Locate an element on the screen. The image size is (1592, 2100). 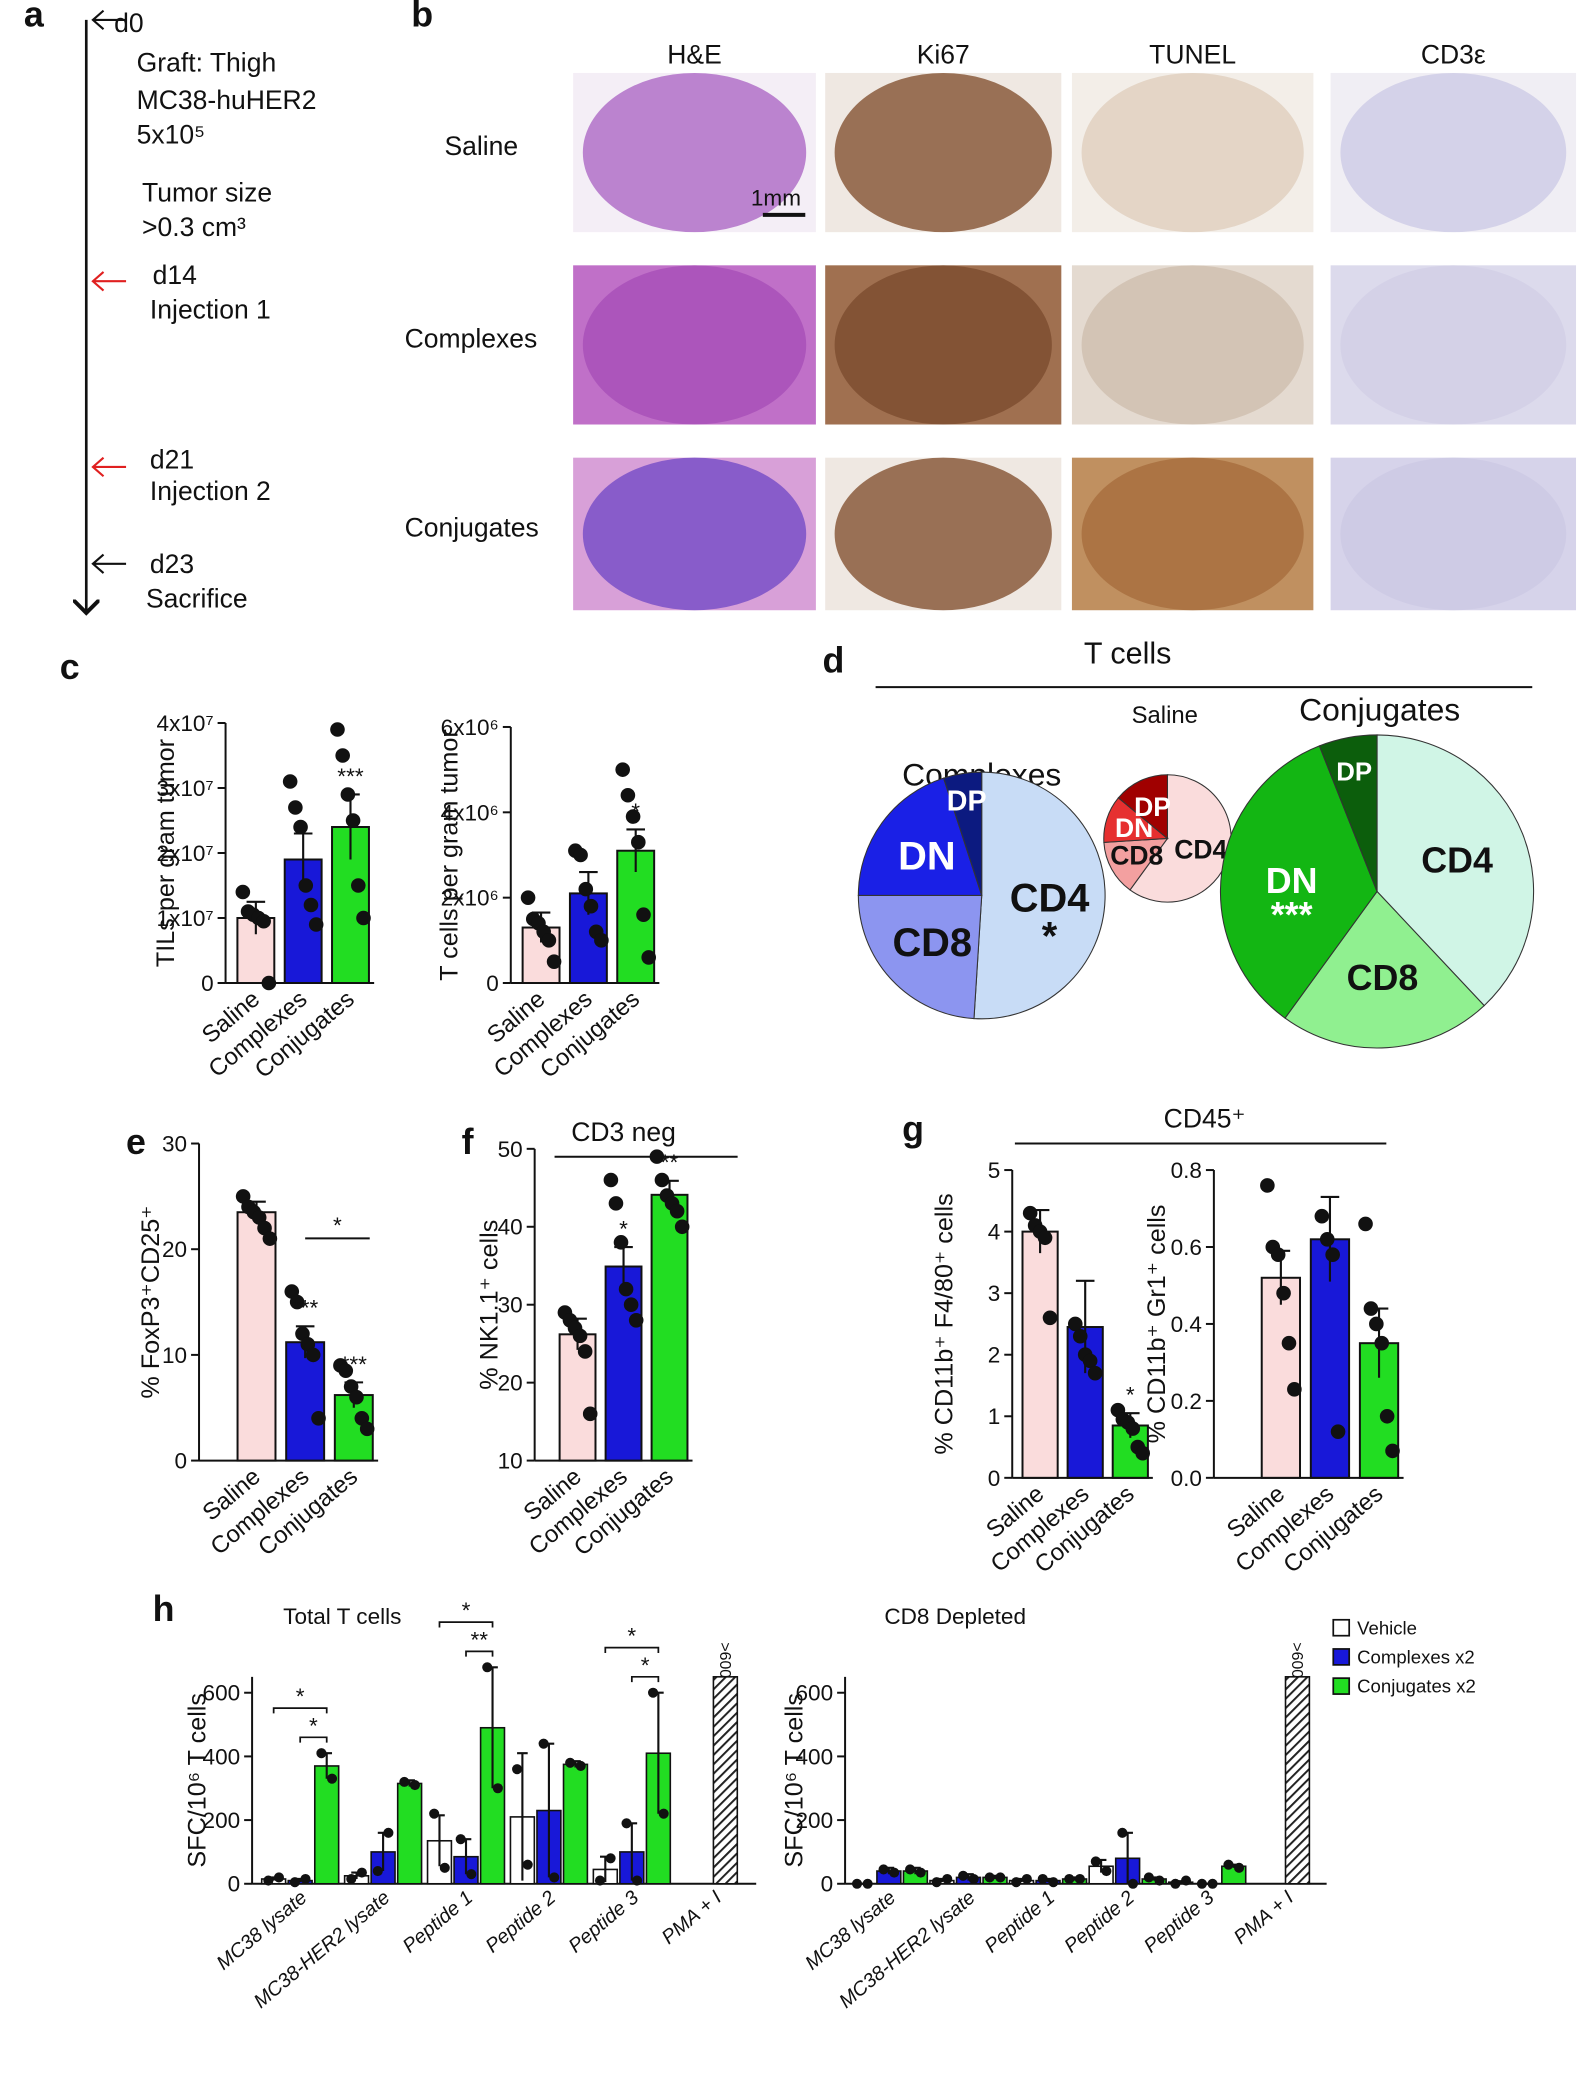
timeline-arrow is located at coordinates (109, 467).